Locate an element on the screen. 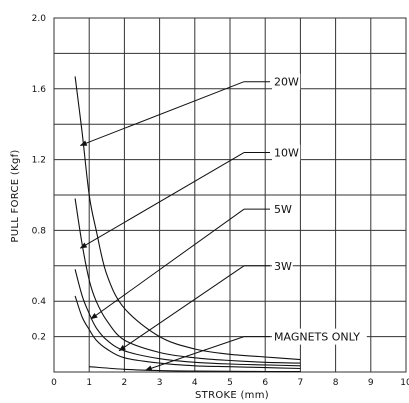 The width and height of the screenshot is (409, 403). callout-arrow-10w is located at coordinates (162, 200).